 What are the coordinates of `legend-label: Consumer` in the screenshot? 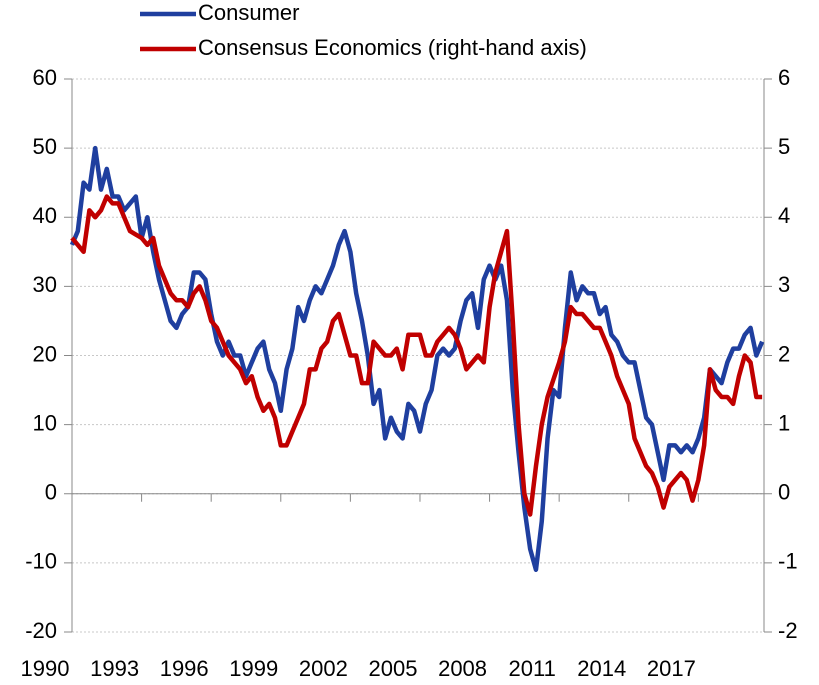 It's located at (248, 12).